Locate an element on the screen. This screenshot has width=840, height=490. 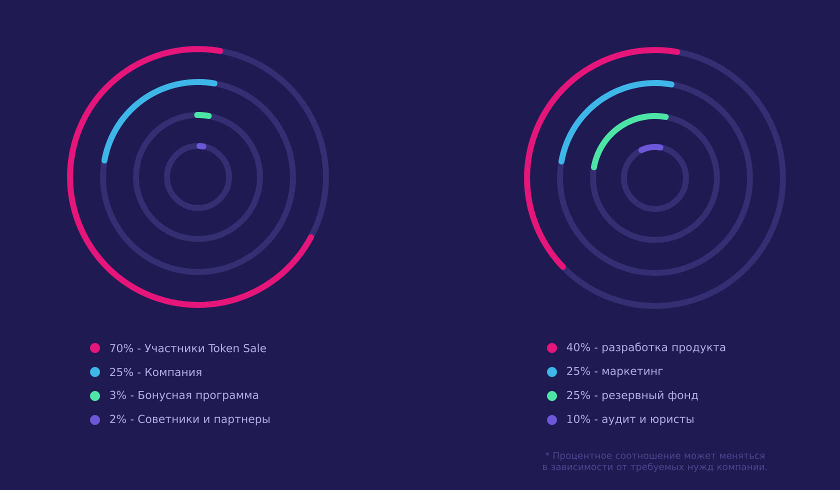
category-label: - Бонусная программа is located at coordinates (194, 396).